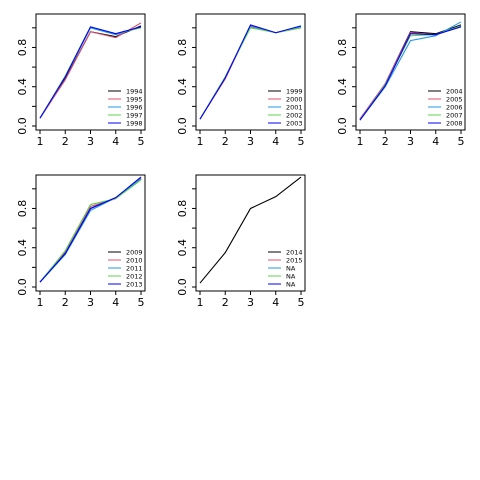 The image size is (480, 480). Describe the element at coordinates (134, 268) in the screenshot. I see `legend-label: 2011` at that location.